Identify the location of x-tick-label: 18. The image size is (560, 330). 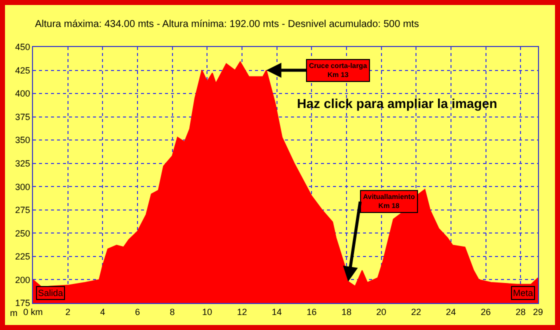
(346, 311).